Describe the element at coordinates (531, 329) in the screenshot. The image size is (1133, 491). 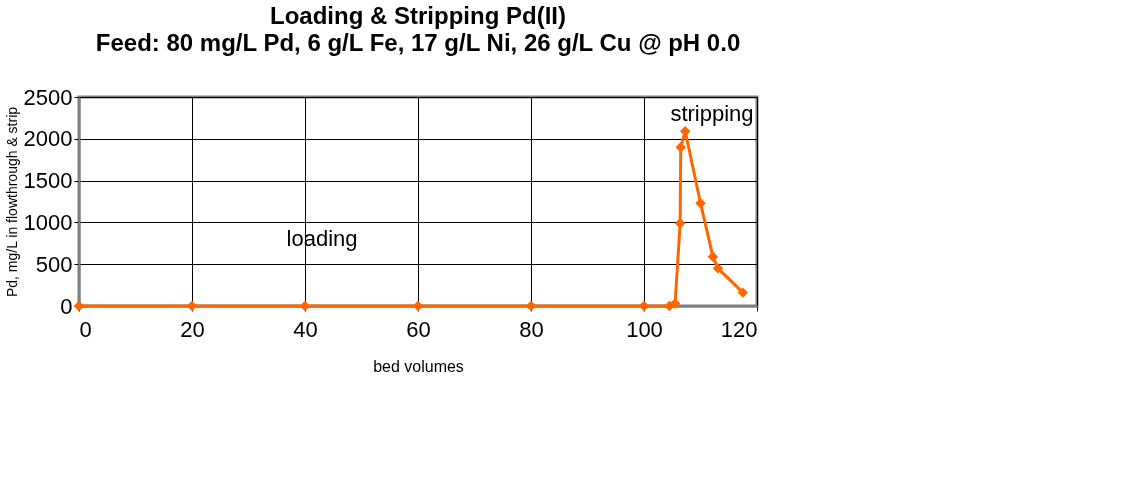
I see `x-tick-label: 80` at that location.